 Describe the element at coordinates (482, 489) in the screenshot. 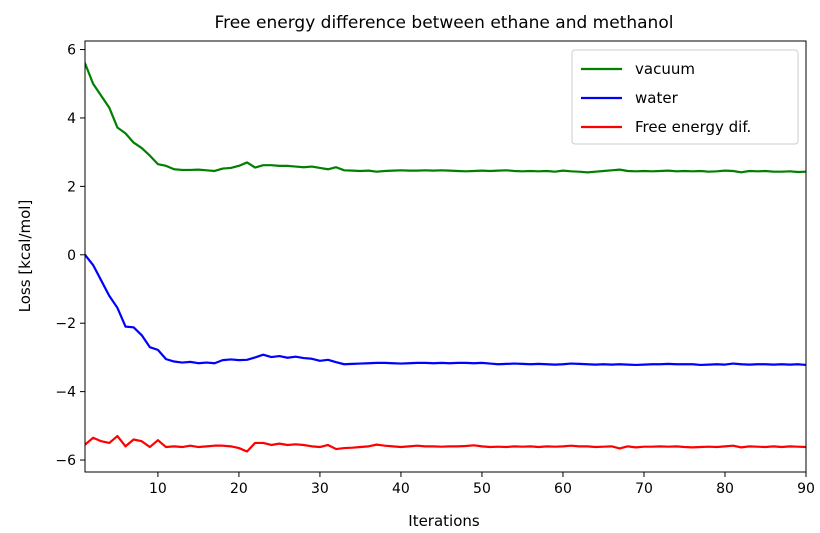

I see `x-tick-label: 50` at that location.